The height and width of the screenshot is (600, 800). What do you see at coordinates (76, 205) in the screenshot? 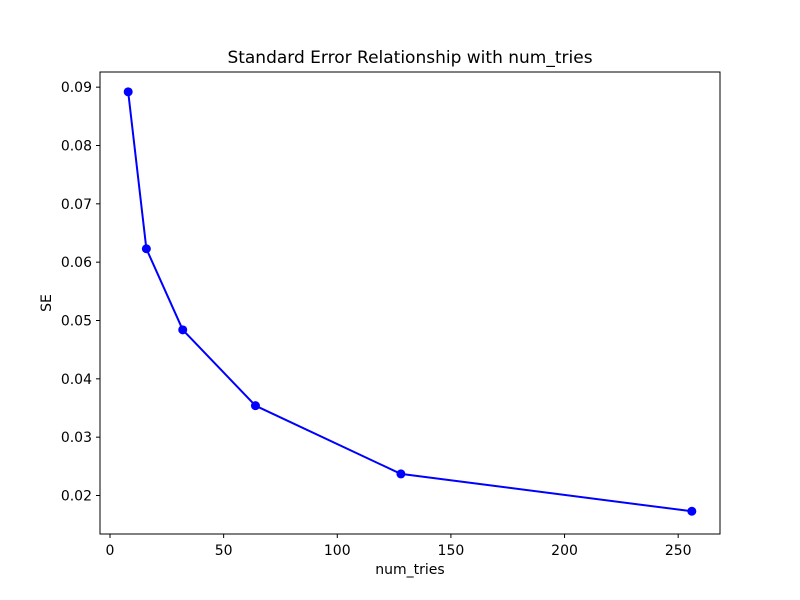
I see `y-tick-label: 0.07` at bounding box center [76, 205].